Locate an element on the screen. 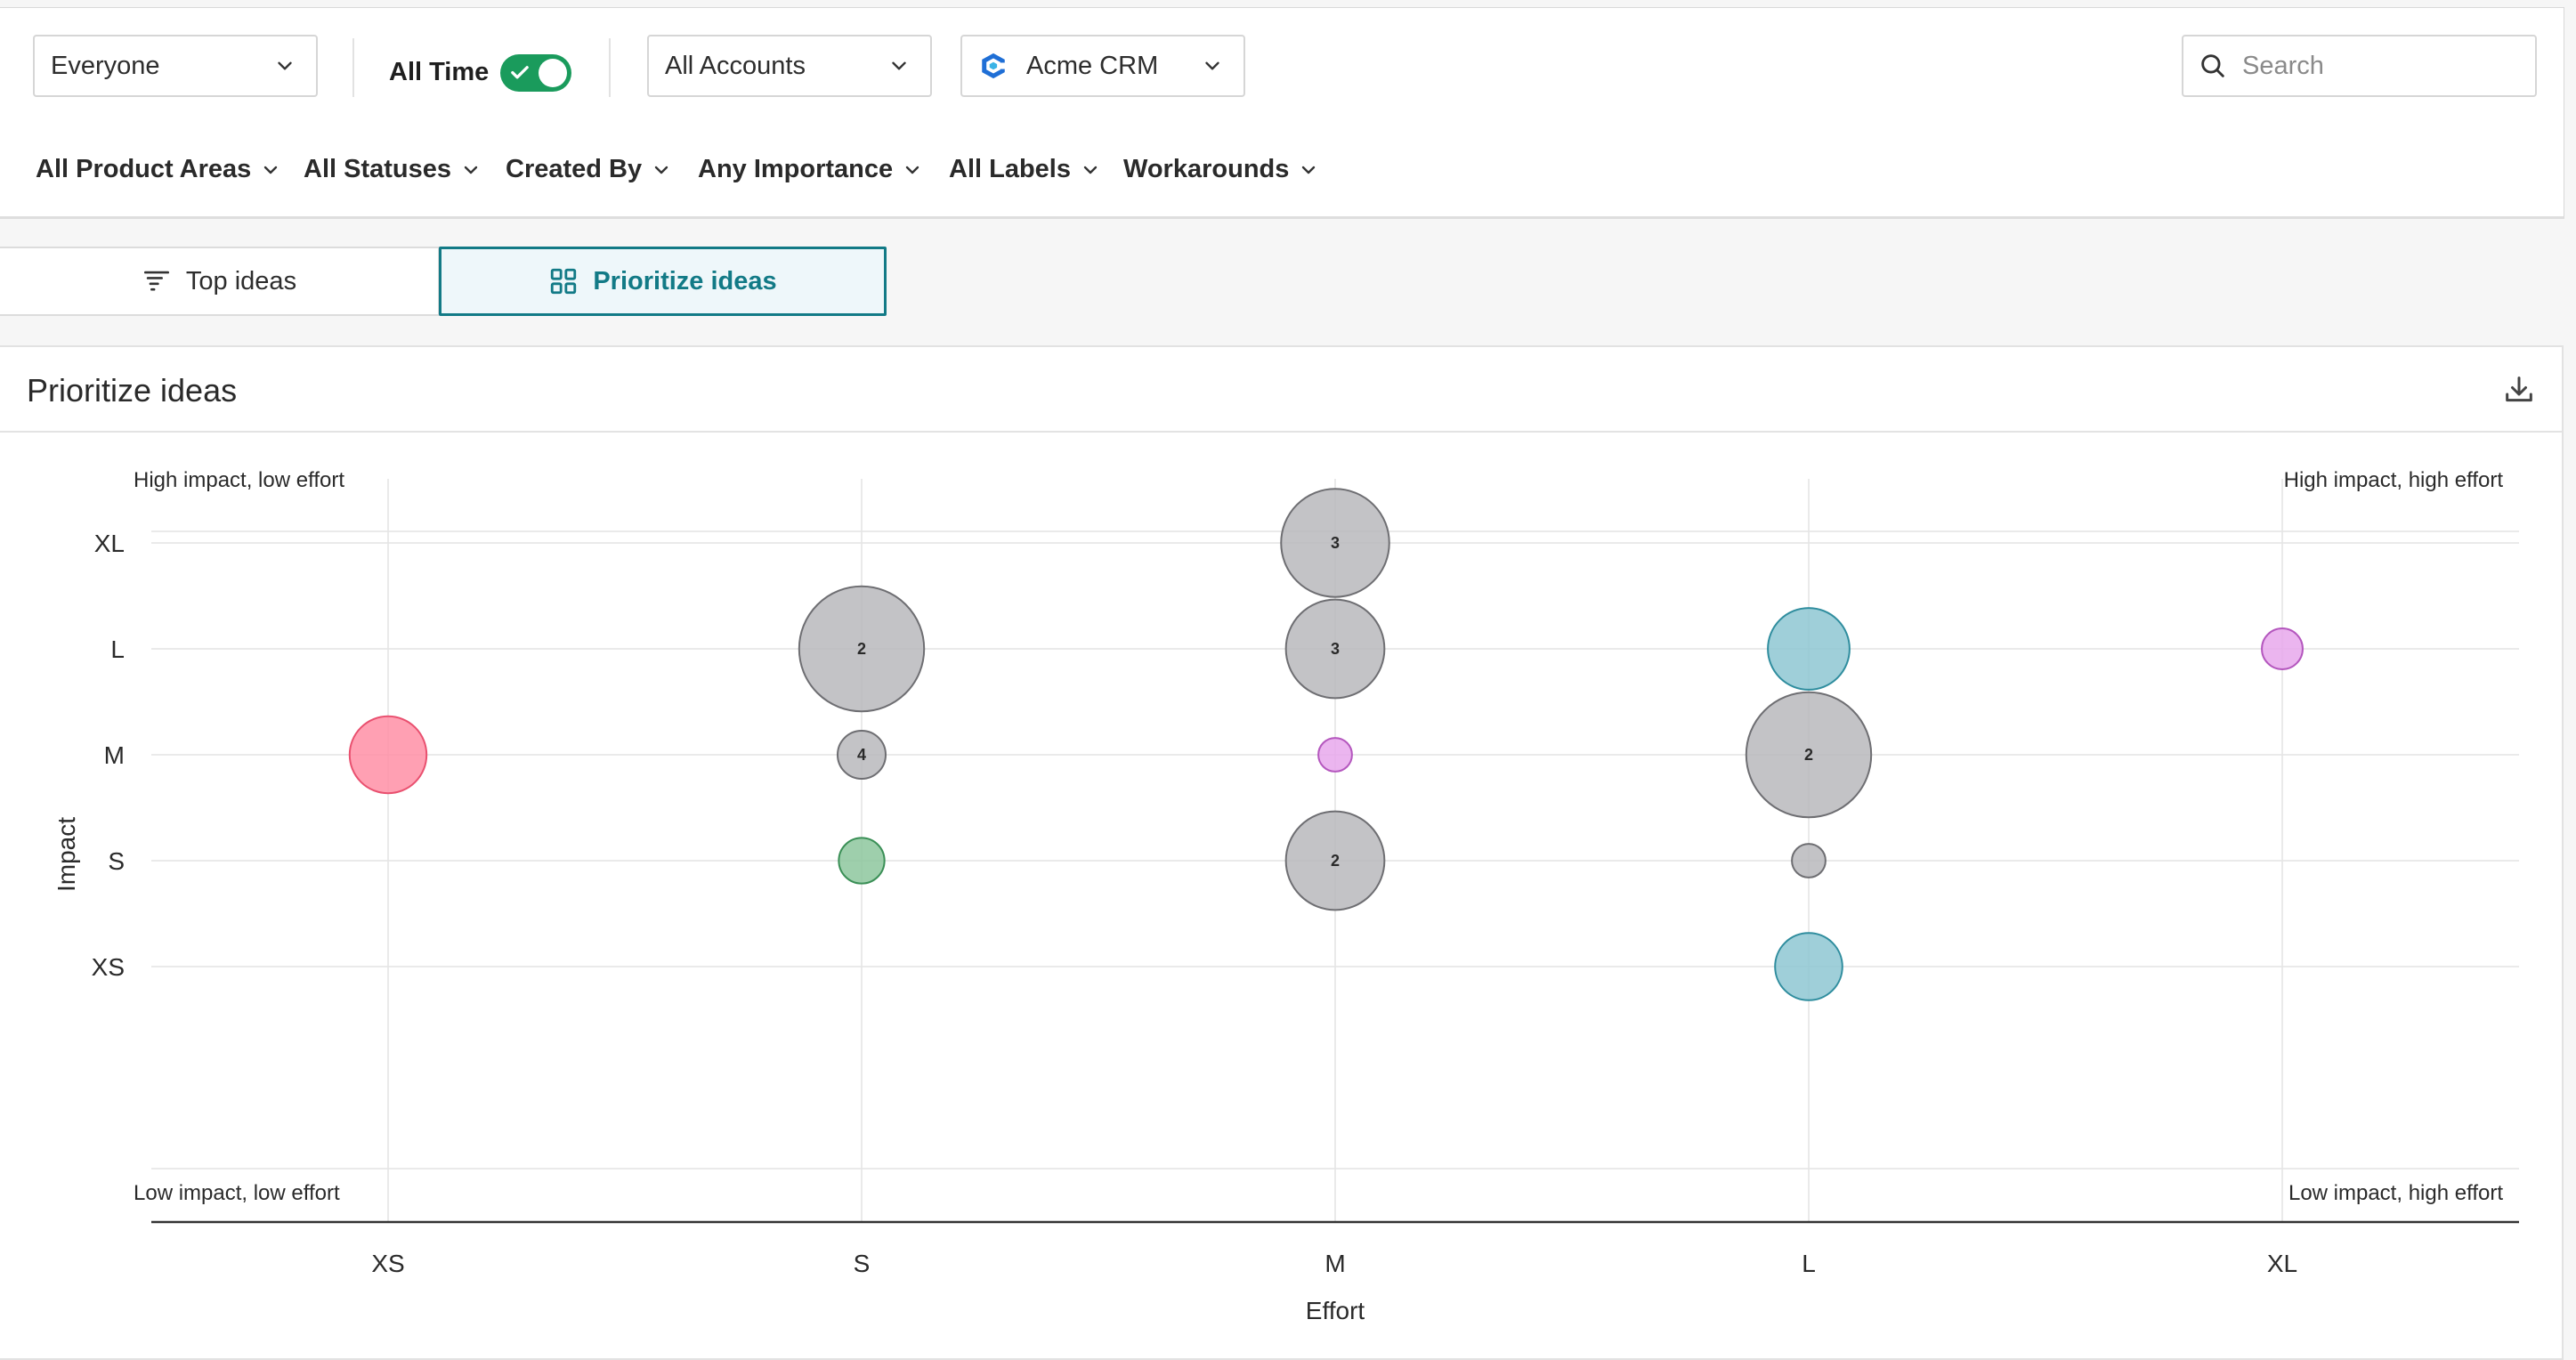 This screenshot has width=2576, height=1360. crm-logo-icon is located at coordinates (994, 66).